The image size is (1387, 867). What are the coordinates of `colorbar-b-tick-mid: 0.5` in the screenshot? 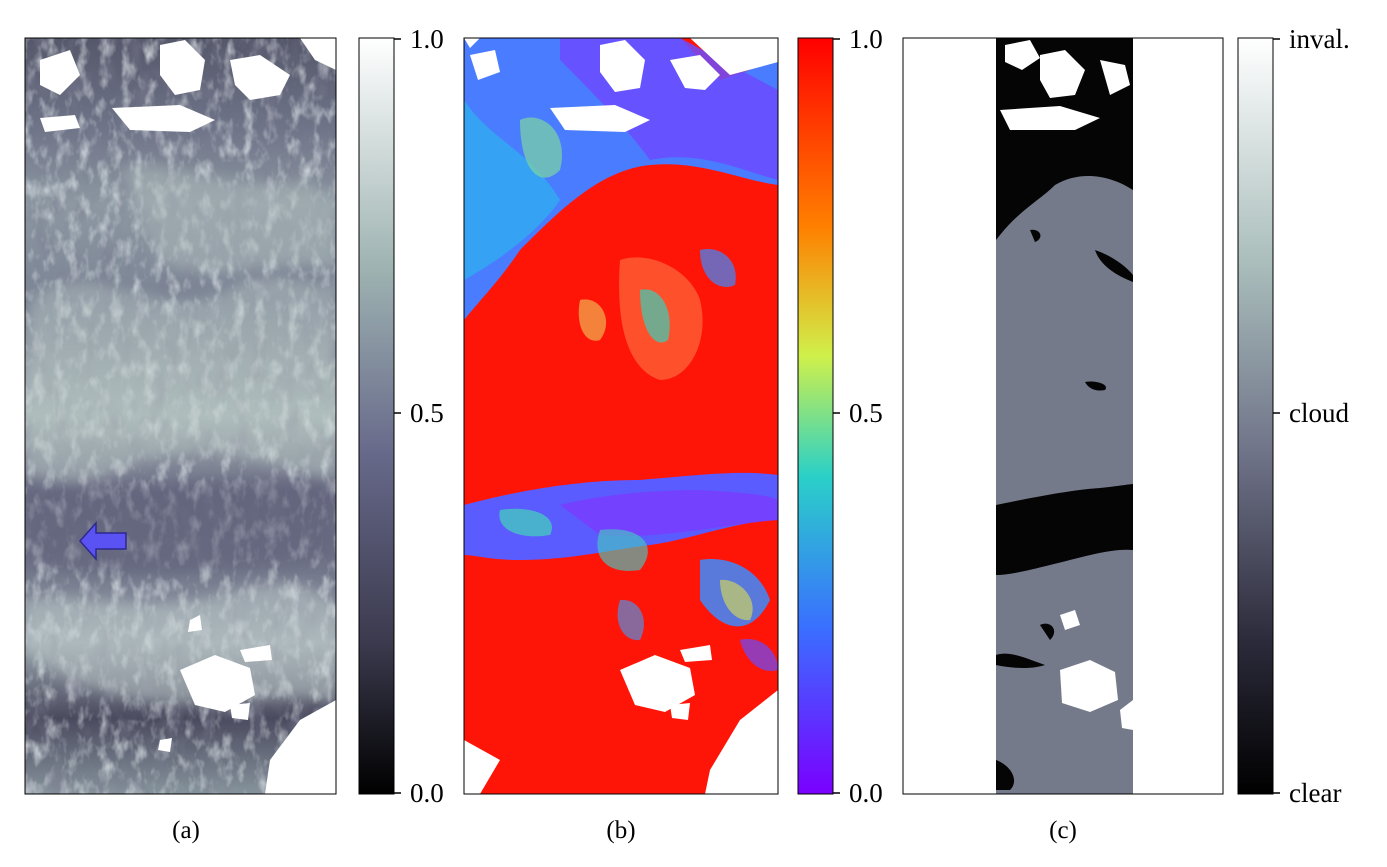 It's located at (866, 413).